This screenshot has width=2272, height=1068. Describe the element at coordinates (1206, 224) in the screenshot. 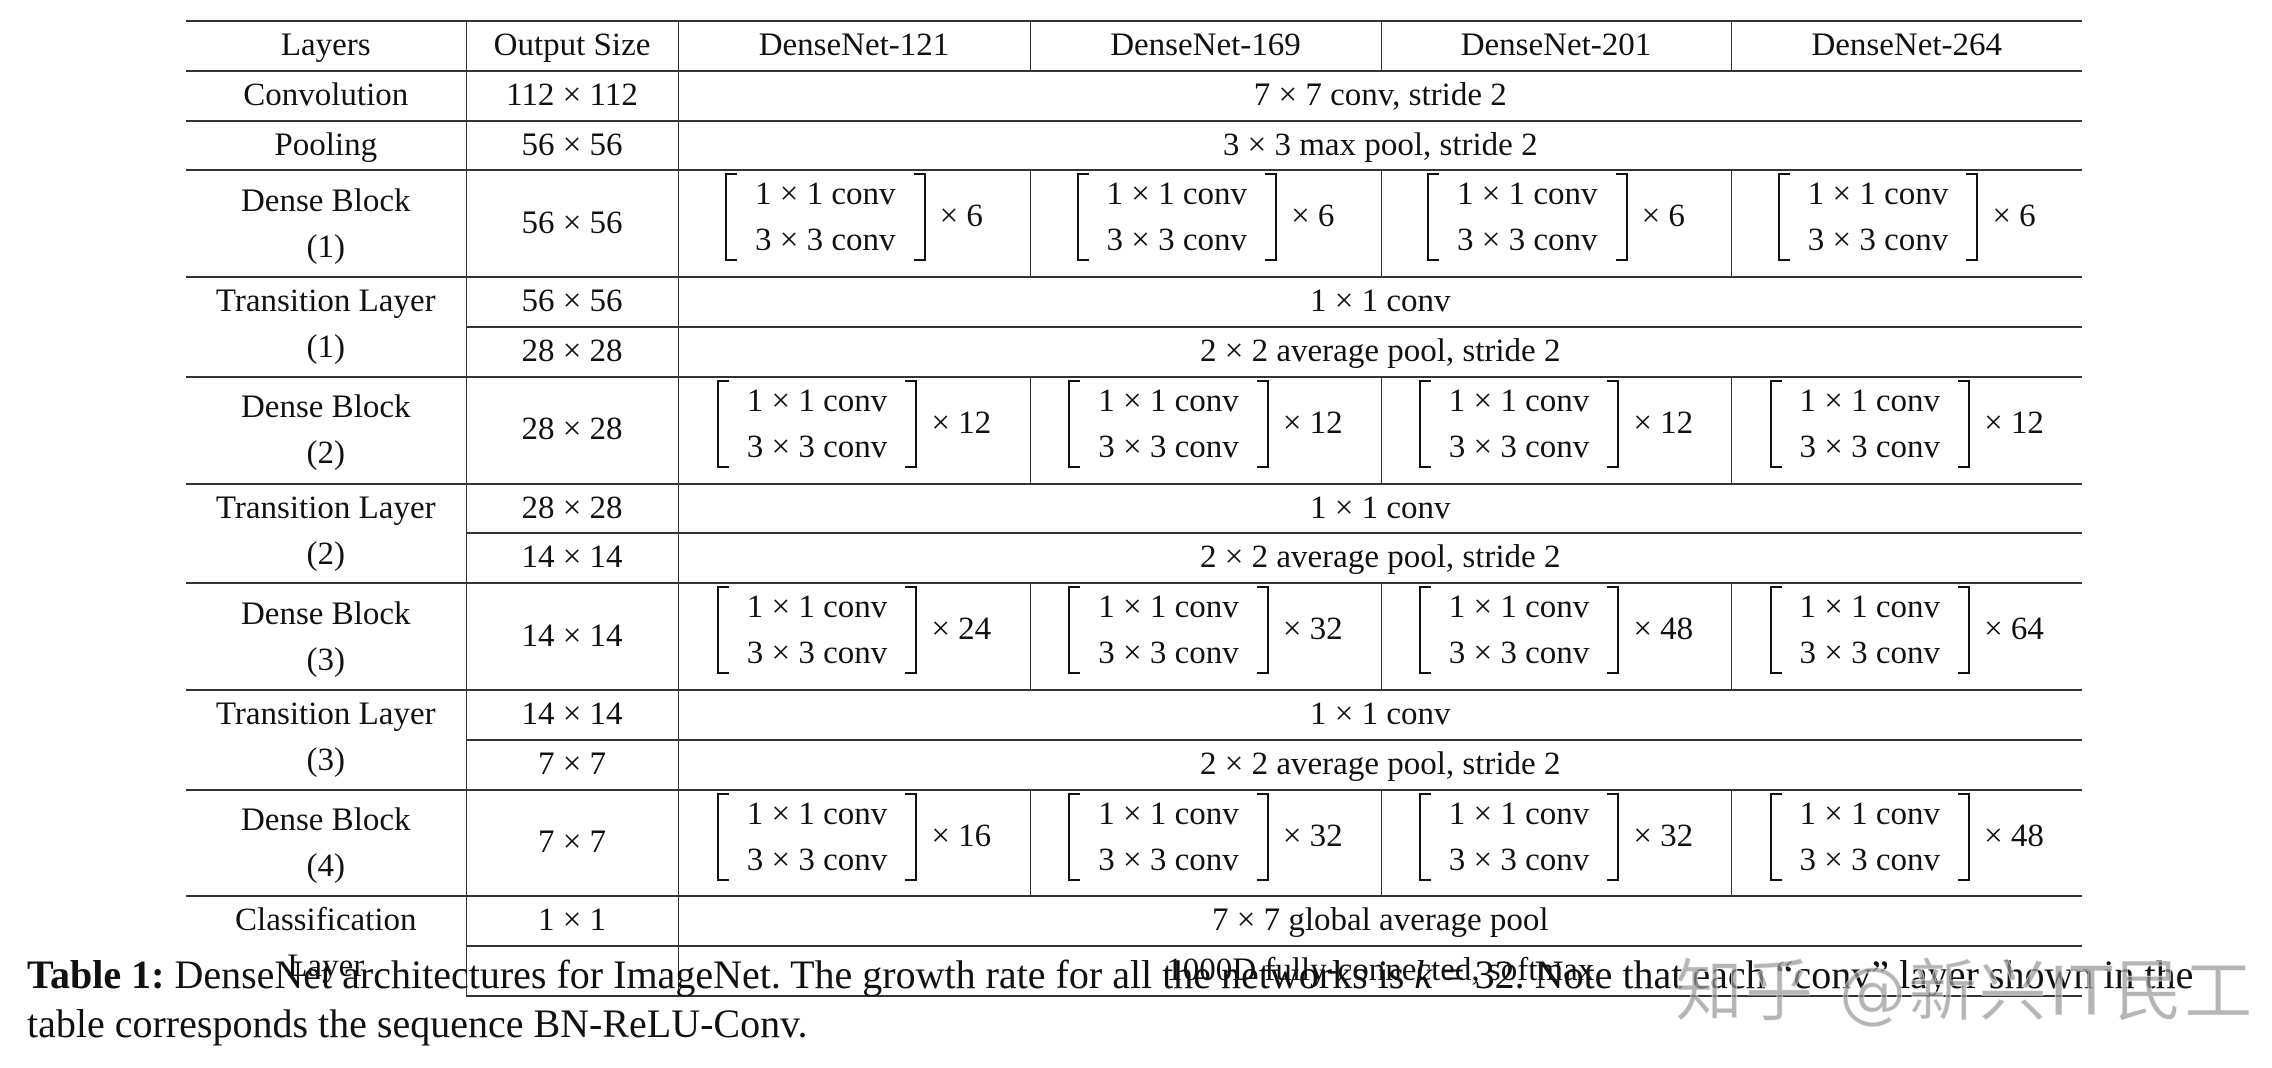

I see `block-densenet-169: 1 × 1 conv 3 × 3 conv × 6` at that location.